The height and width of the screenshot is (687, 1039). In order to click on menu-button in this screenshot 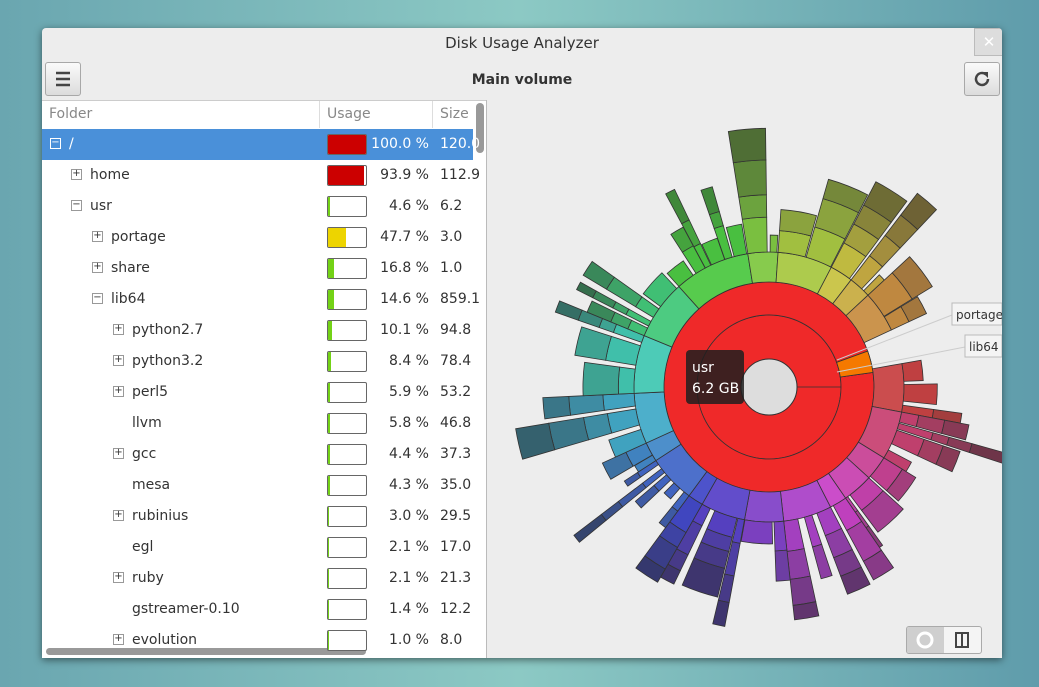, I will do `click(63, 79)`.